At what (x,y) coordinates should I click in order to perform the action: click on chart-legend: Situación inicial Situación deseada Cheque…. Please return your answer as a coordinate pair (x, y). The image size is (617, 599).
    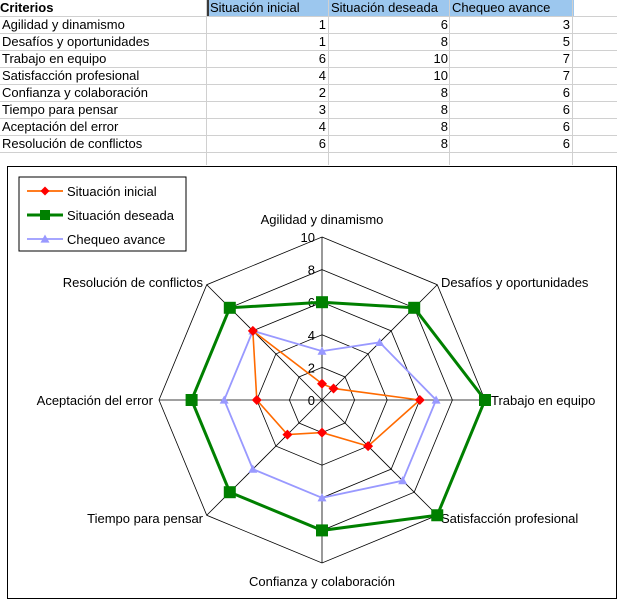
    Looking at the image, I should click on (102, 214).